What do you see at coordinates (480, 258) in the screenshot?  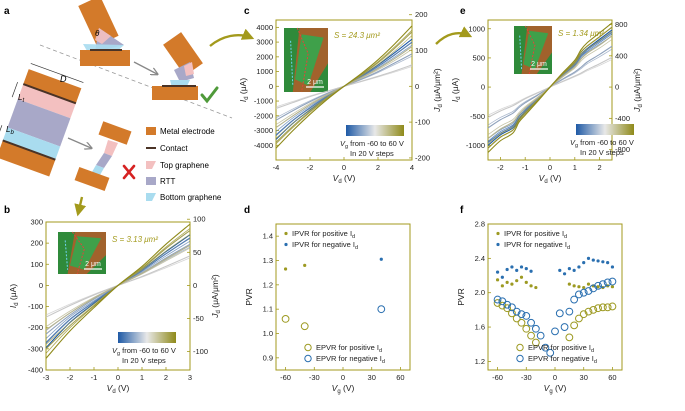 I see `y-tick-label-f: 2.4` at bounding box center [480, 258].